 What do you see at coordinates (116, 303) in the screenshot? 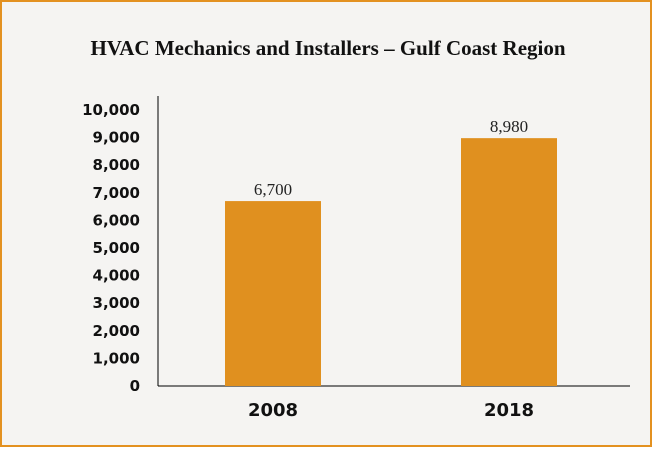
I see `y-tick-label: 3,000` at bounding box center [116, 303].